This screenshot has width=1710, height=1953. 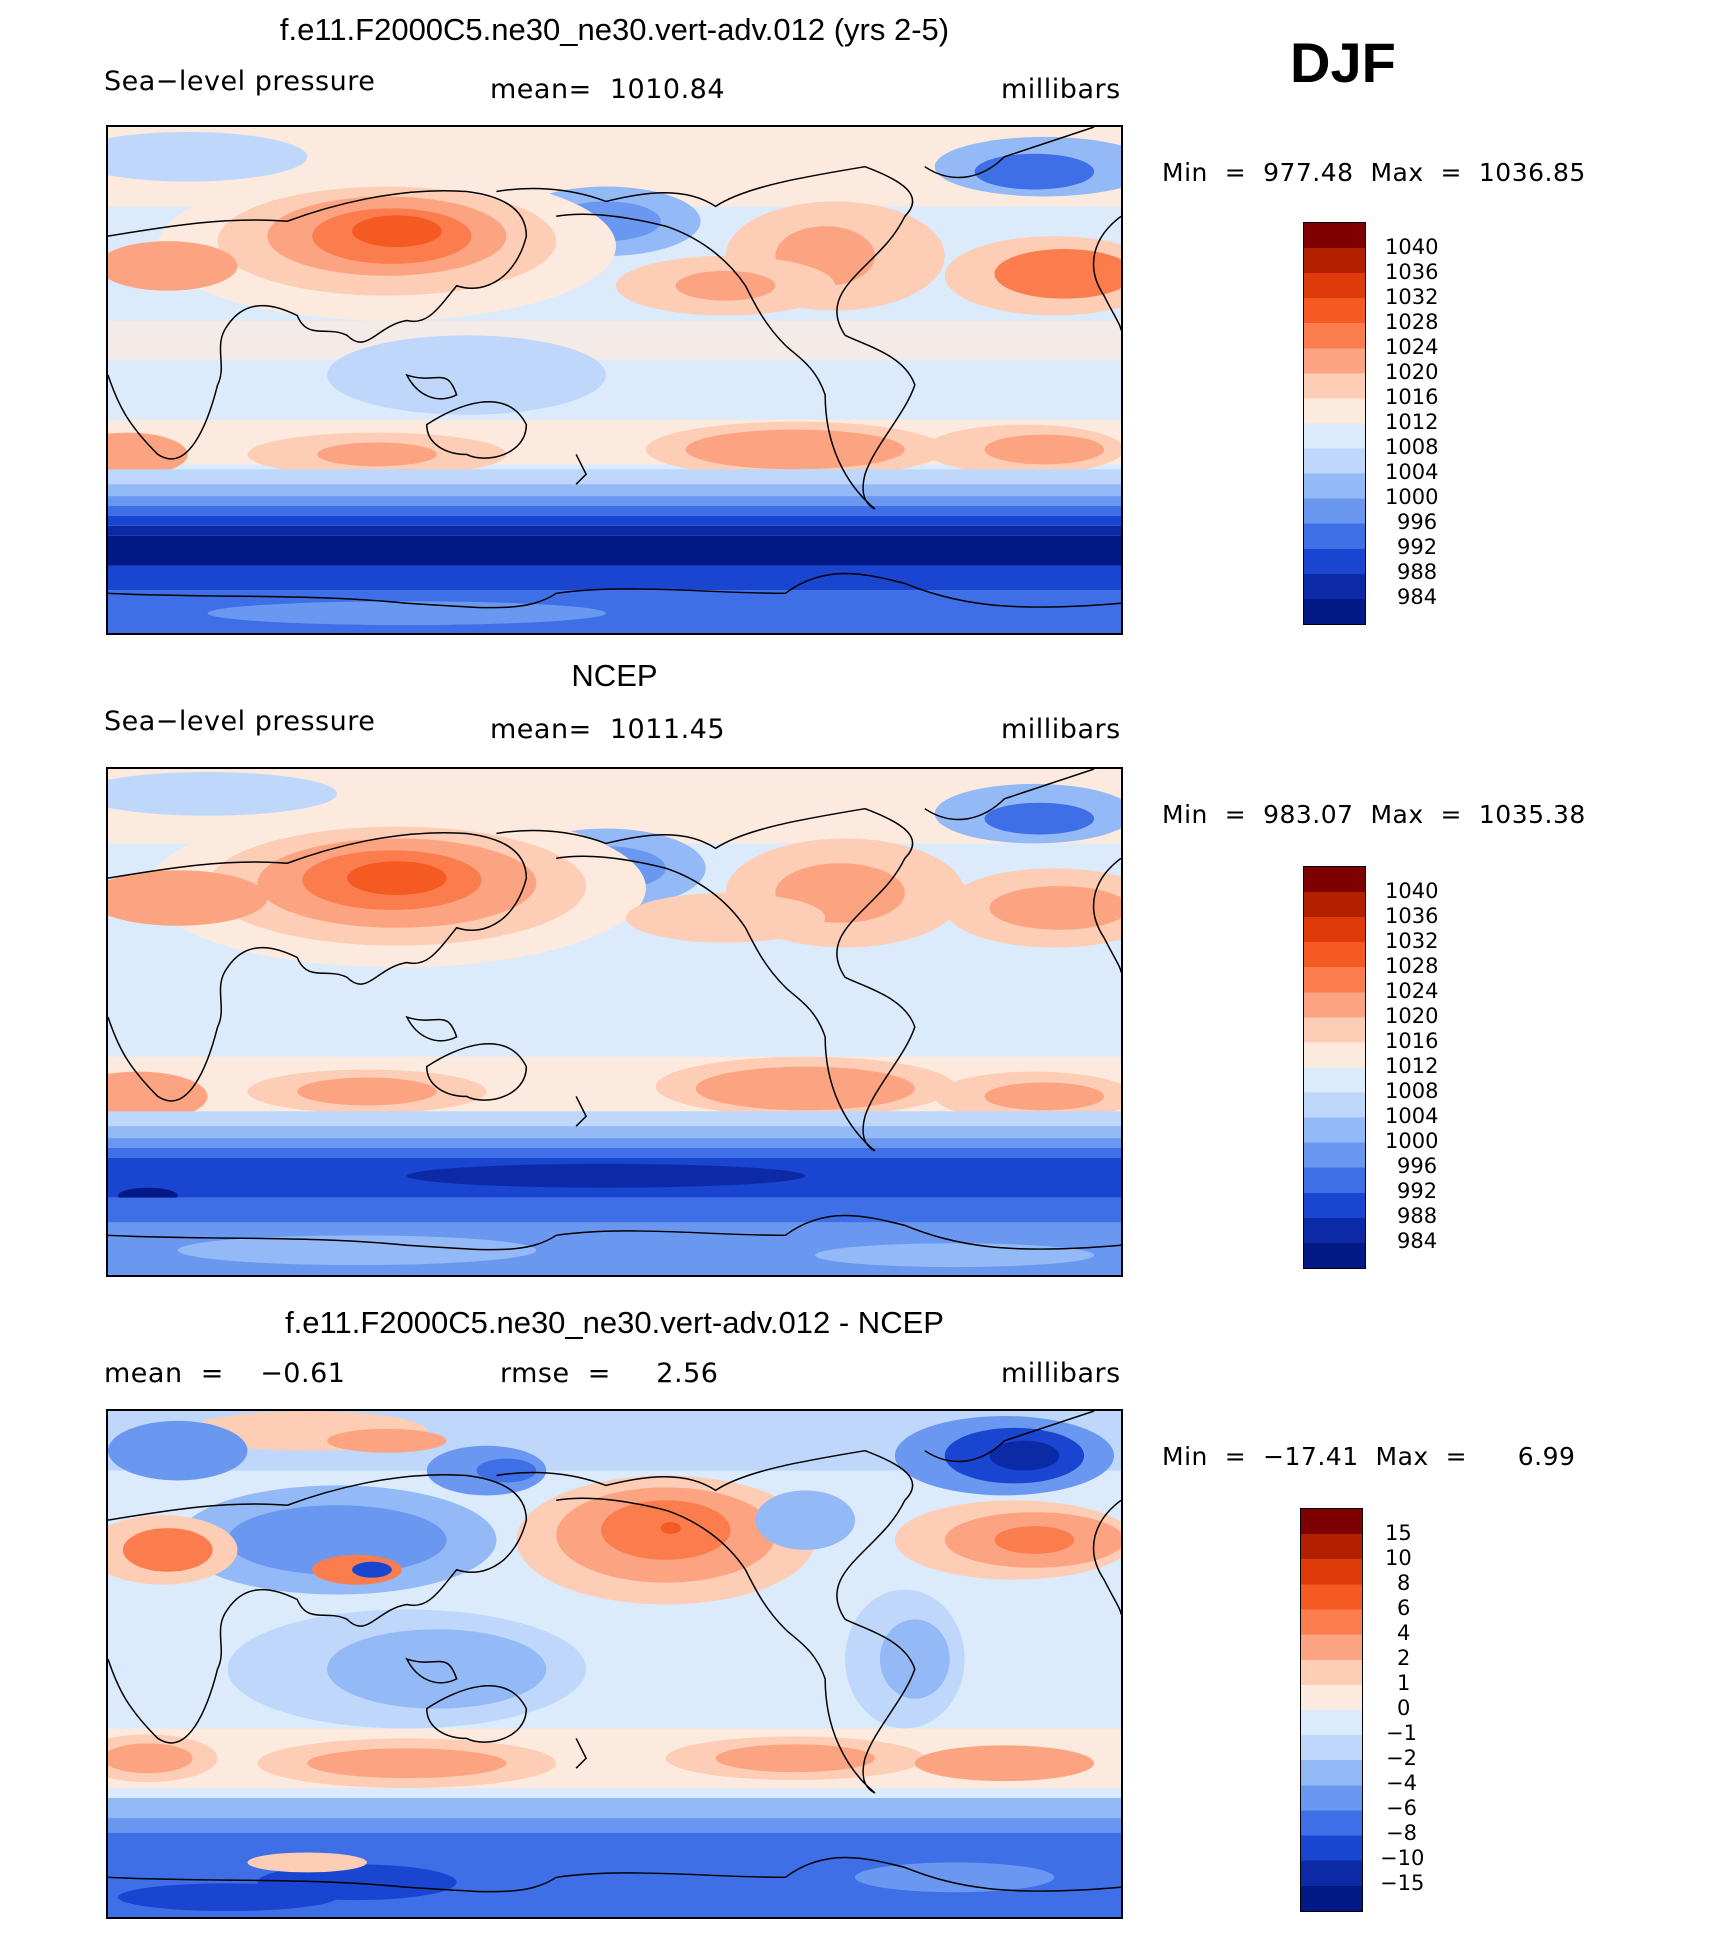 I want to click on panel-3-colorbar-box, so click(x=1331, y=1710).